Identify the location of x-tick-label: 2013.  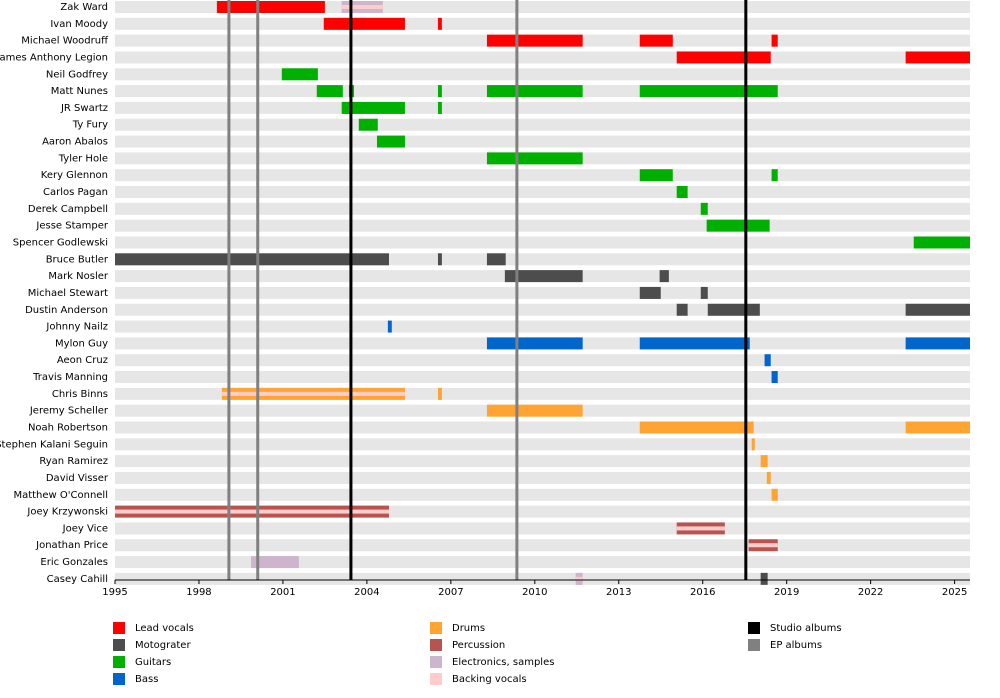
(618, 592).